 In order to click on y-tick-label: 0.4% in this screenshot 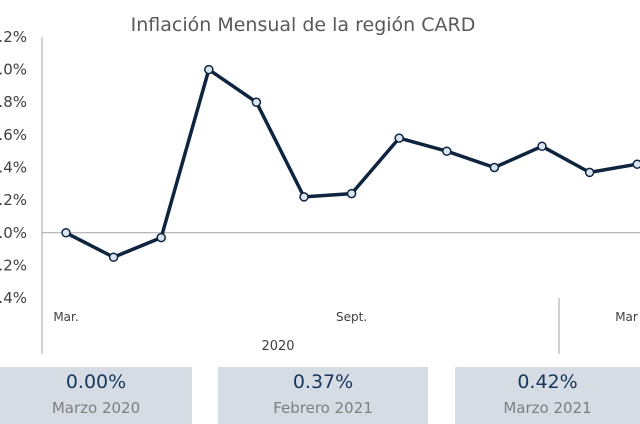, I will do `click(13, 168)`.